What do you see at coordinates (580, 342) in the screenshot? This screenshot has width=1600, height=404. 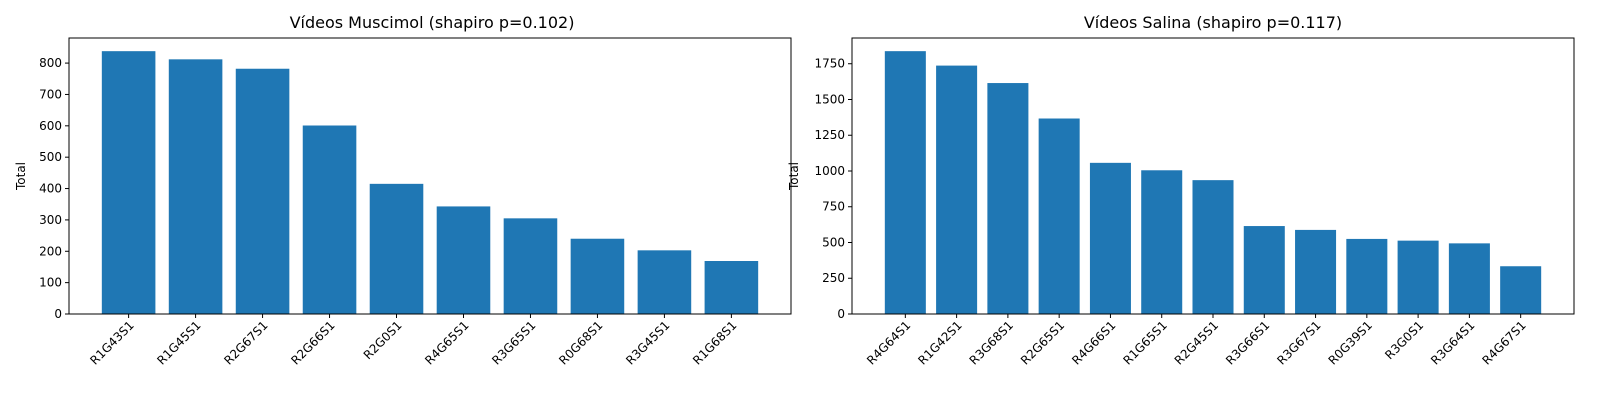 I see `x-tick-label: R0G68S1` at bounding box center [580, 342].